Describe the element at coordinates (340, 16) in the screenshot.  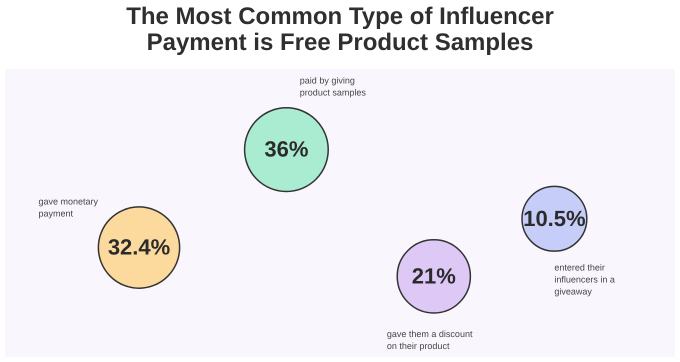
I see `text: The Most Common Type of Influencer` at that location.